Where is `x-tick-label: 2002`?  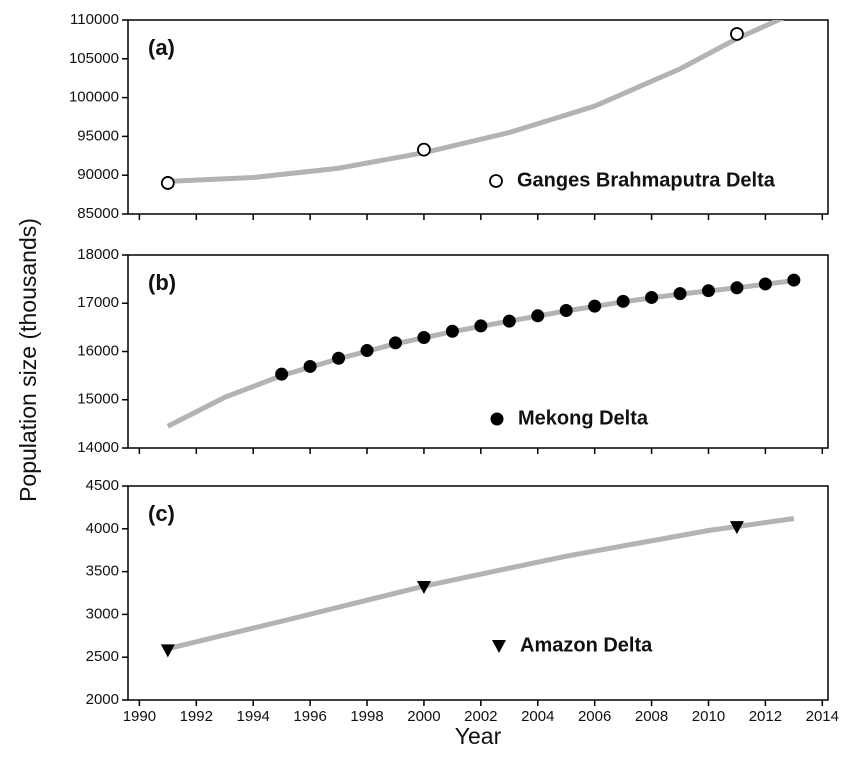 x-tick-label: 2002 is located at coordinates (480, 716).